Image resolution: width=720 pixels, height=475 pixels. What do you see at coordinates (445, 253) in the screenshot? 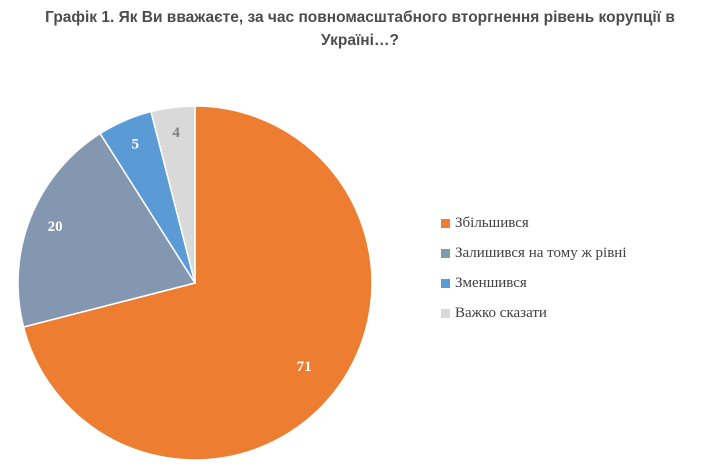
I see `legend-swatch-same` at bounding box center [445, 253].